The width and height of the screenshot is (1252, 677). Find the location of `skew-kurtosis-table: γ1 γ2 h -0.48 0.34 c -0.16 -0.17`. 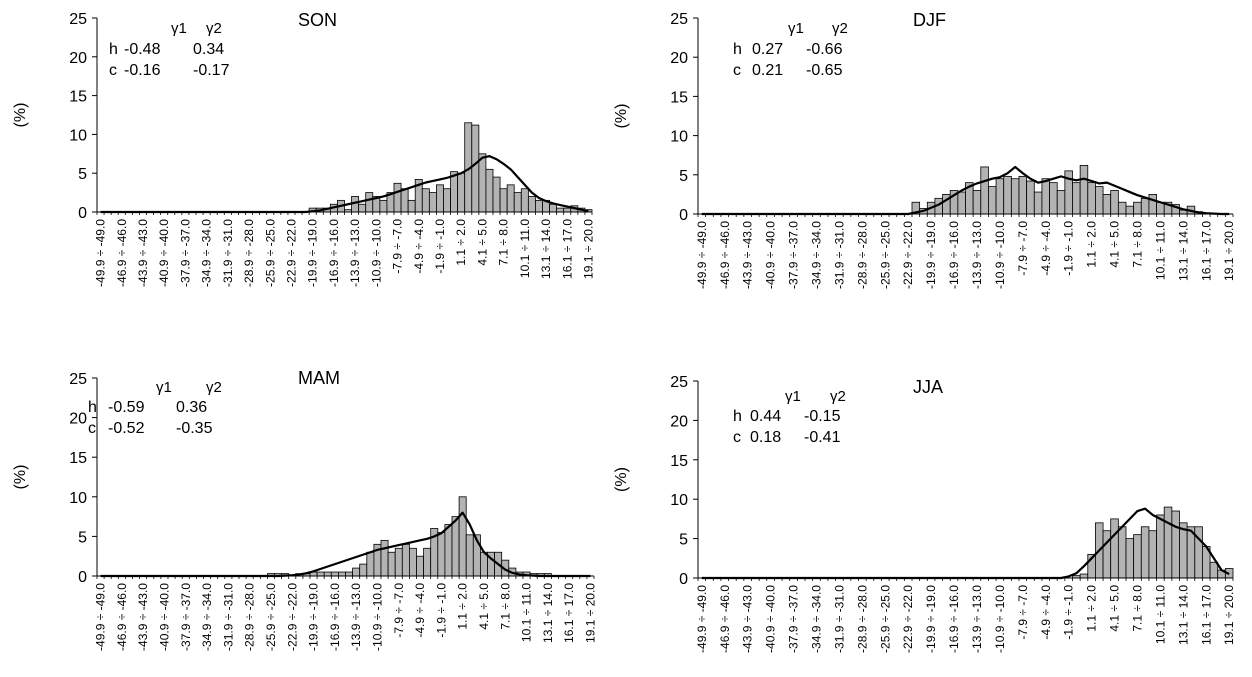

skew-kurtosis-table: γ1 γ2 h -0.48 0.34 c -0.16 -0.17 is located at coordinates (169, 49).